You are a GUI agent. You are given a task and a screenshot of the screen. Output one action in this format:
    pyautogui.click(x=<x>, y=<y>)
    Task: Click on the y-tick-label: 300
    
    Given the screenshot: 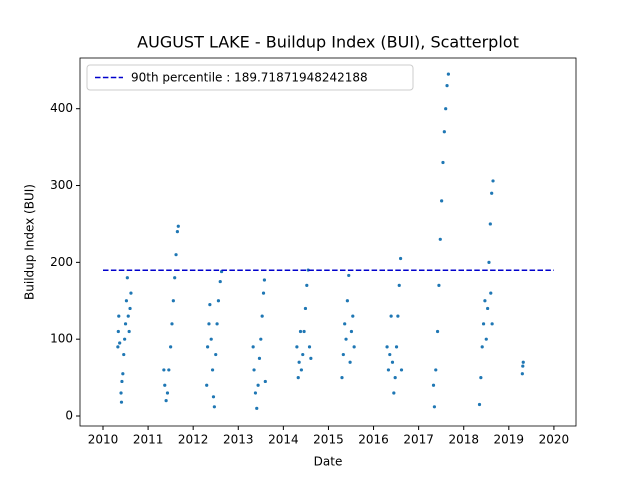 What is the action you would take?
    pyautogui.click(x=61, y=185)
    